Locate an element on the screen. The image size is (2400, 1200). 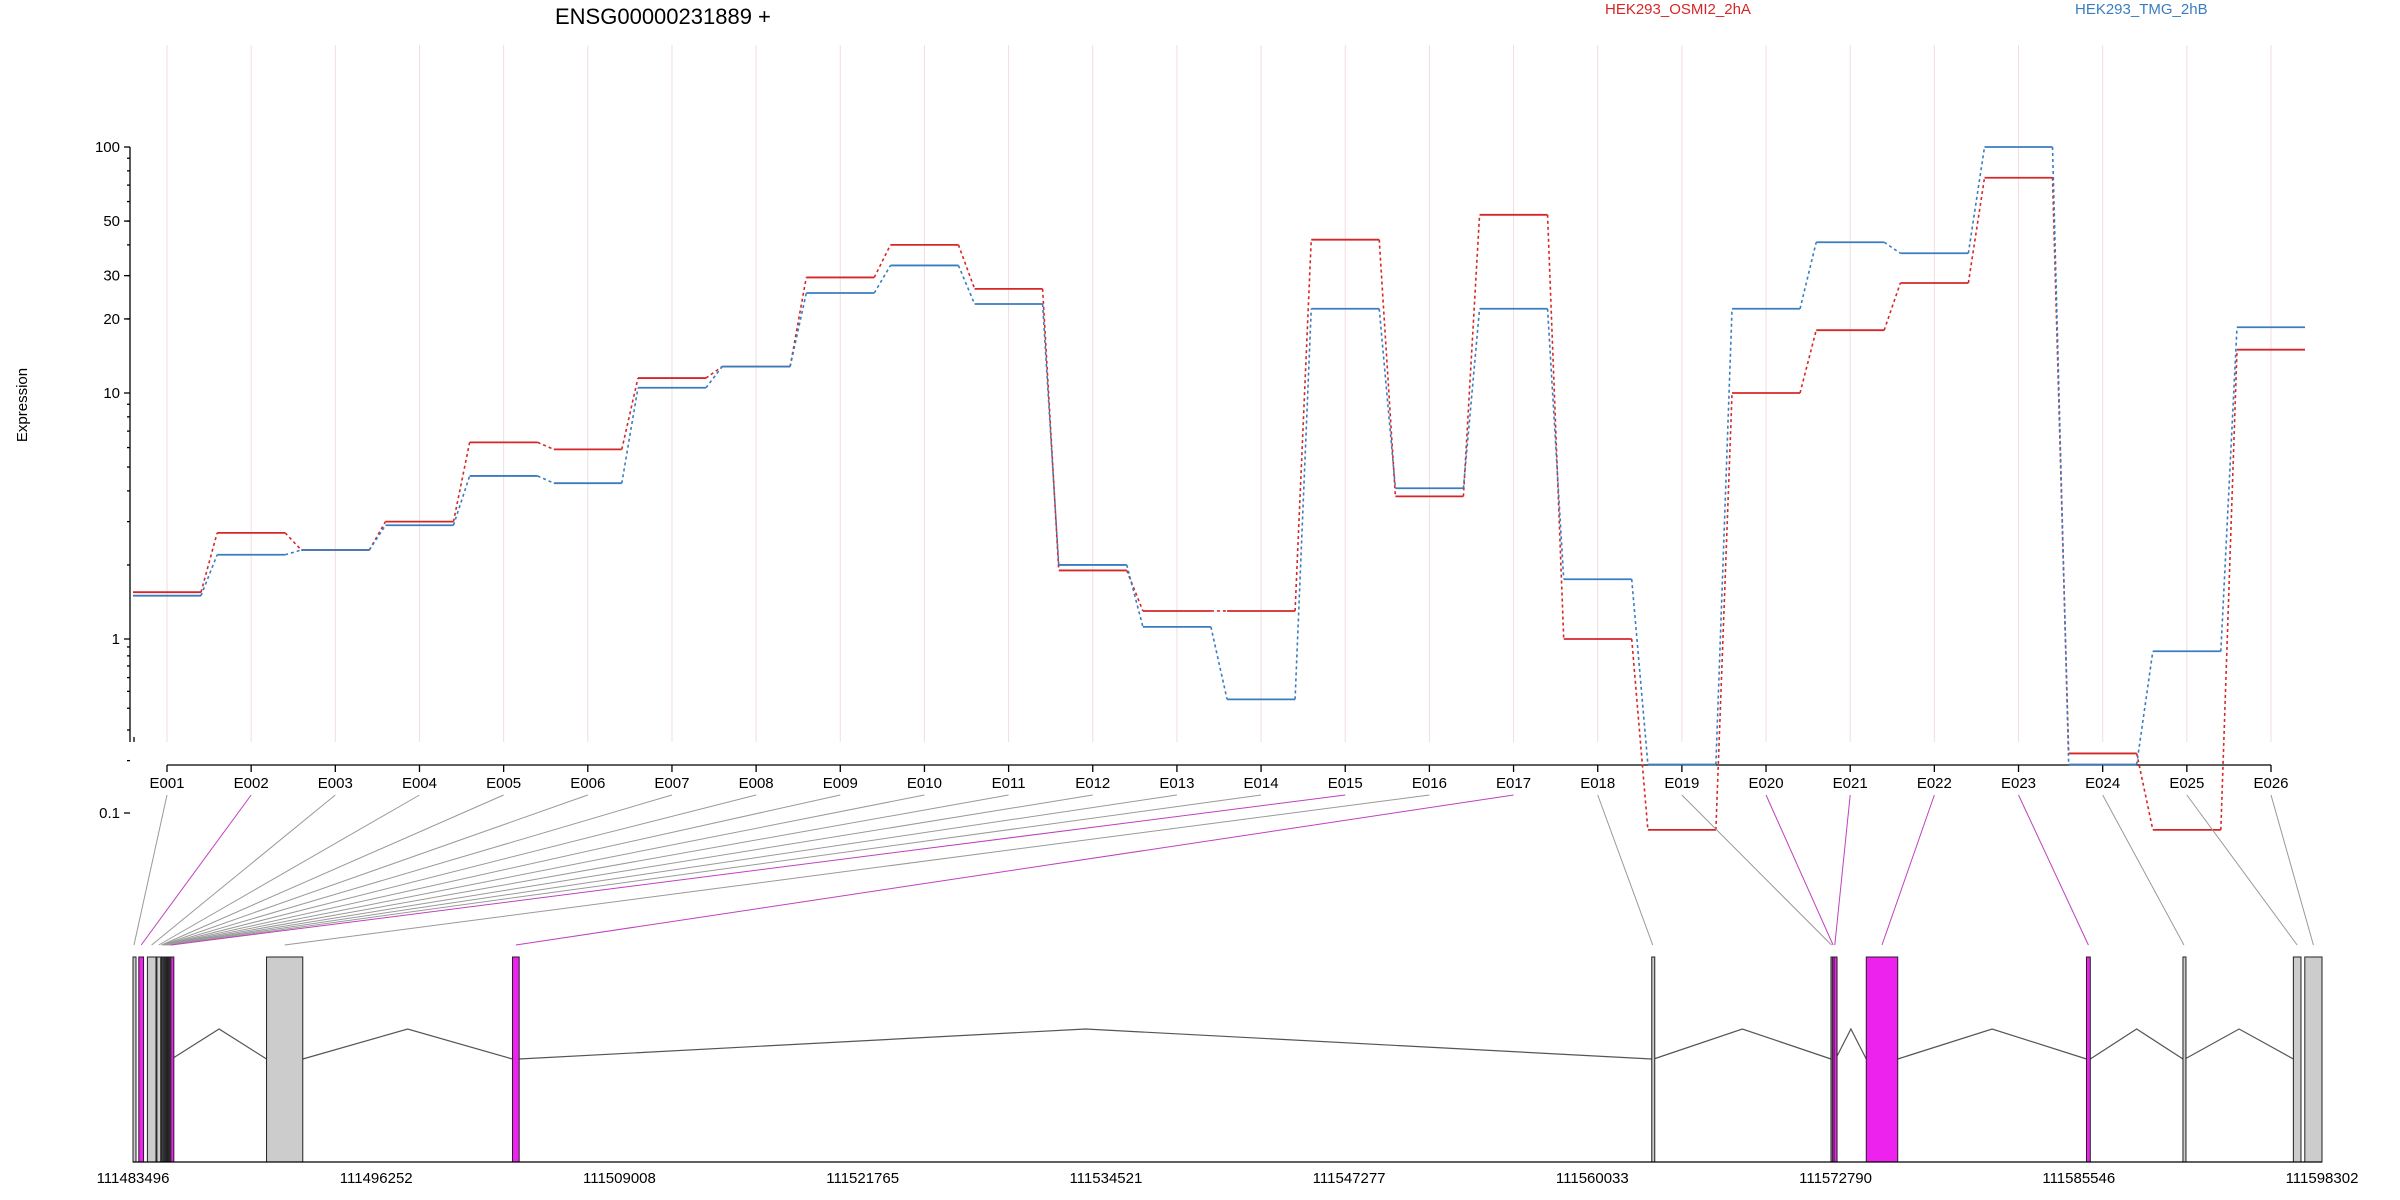
exon-connector-lines is located at coordinates (1223, 870).